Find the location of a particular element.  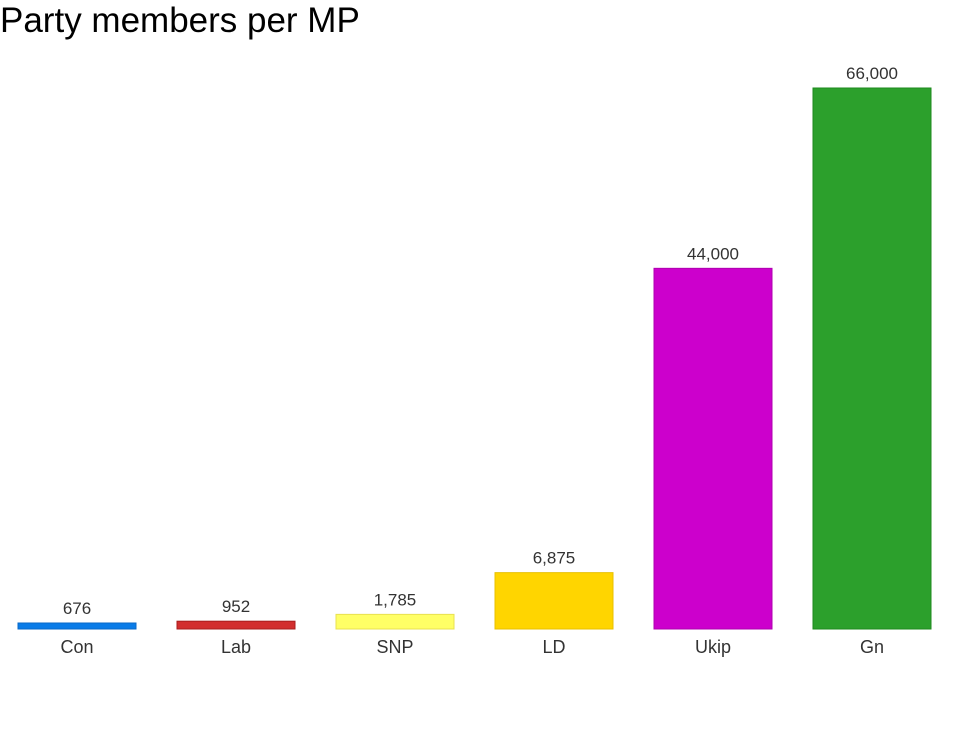

tick-labels-layer: Con Lab SNP LD Ukip Gn is located at coordinates (472, 647).